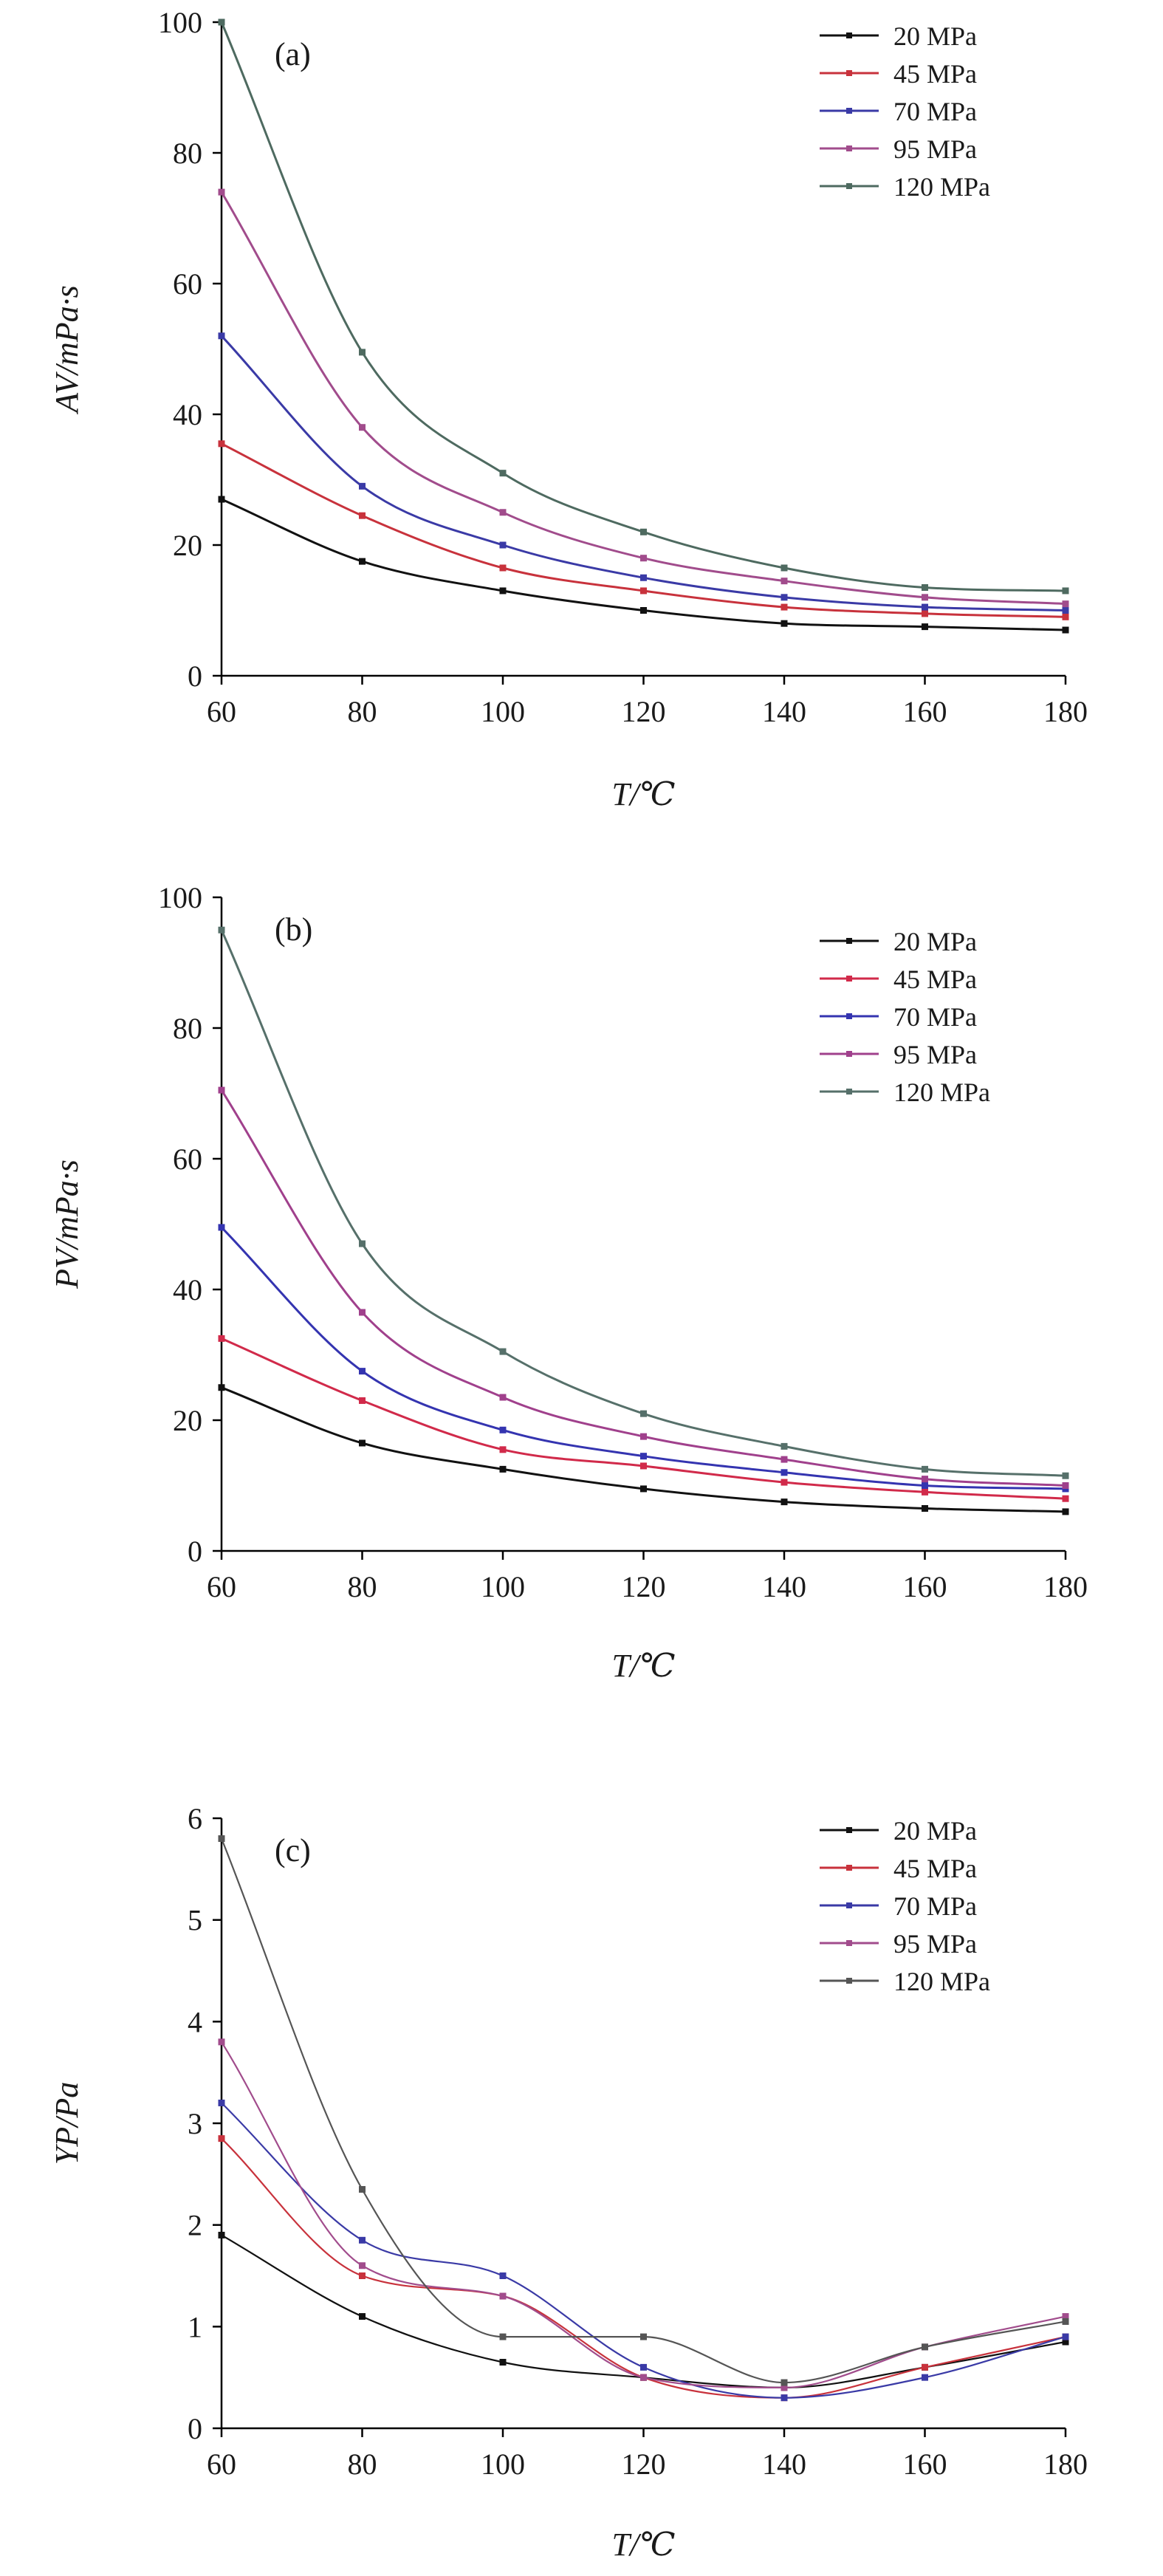 The image size is (1163, 2576). What do you see at coordinates (784, 711) in the screenshot?
I see `chart-1-x-tick-label: 140` at bounding box center [784, 711].